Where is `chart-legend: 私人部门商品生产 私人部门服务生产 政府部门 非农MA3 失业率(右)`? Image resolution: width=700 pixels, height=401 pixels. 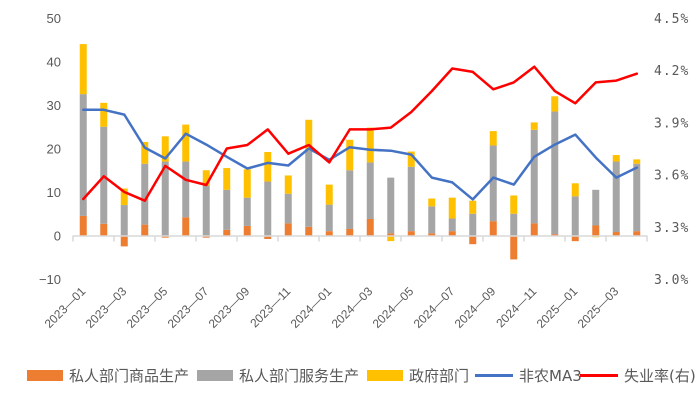
chart-legend: 私人部门商品生产 私人部门服务生产 政府部门 非农MA3 失业率(右) is located at coordinates (350, 375).